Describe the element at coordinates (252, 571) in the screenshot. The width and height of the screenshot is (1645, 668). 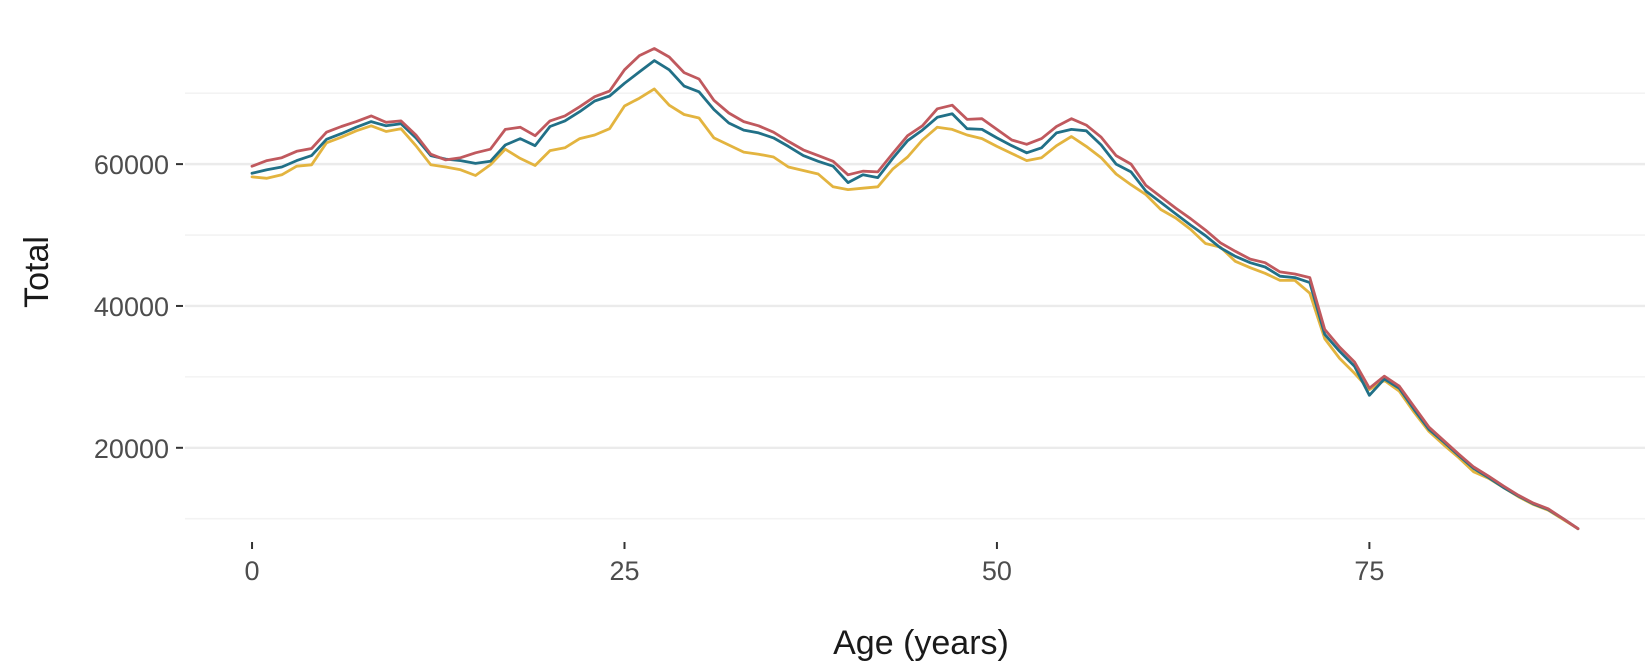
I see `x-tick-label: 0` at that location.